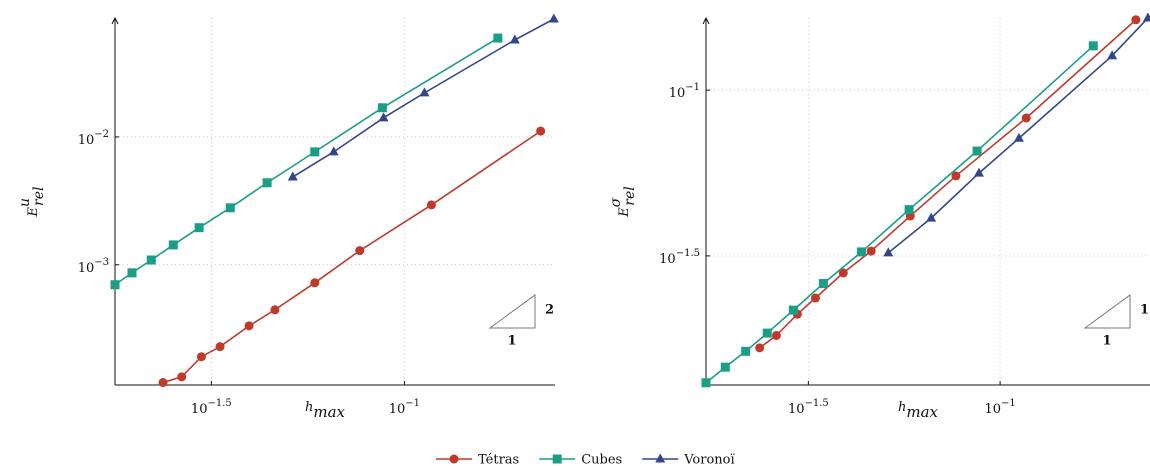 Image resolution: width=1150 pixels, height=466 pixels. What do you see at coordinates (549, 310) in the screenshot?
I see `slope-rise: 2` at bounding box center [549, 310].